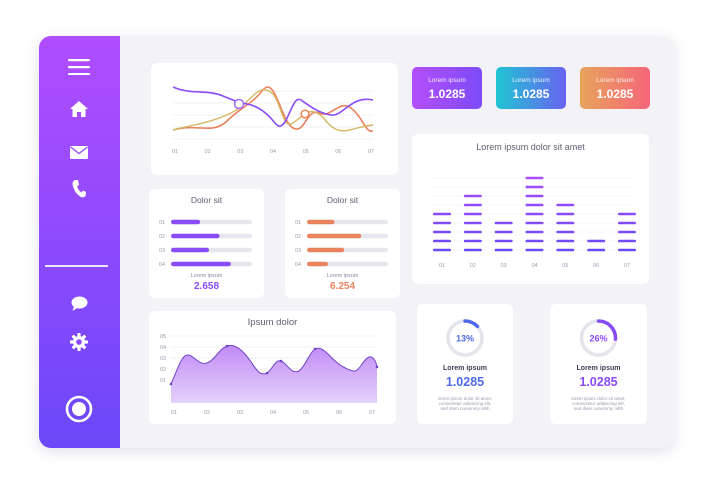 The height and width of the screenshot is (485, 710). What do you see at coordinates (79, 152) in the screenshot?
I see `mail-icon` at bounding box center [79, 152].